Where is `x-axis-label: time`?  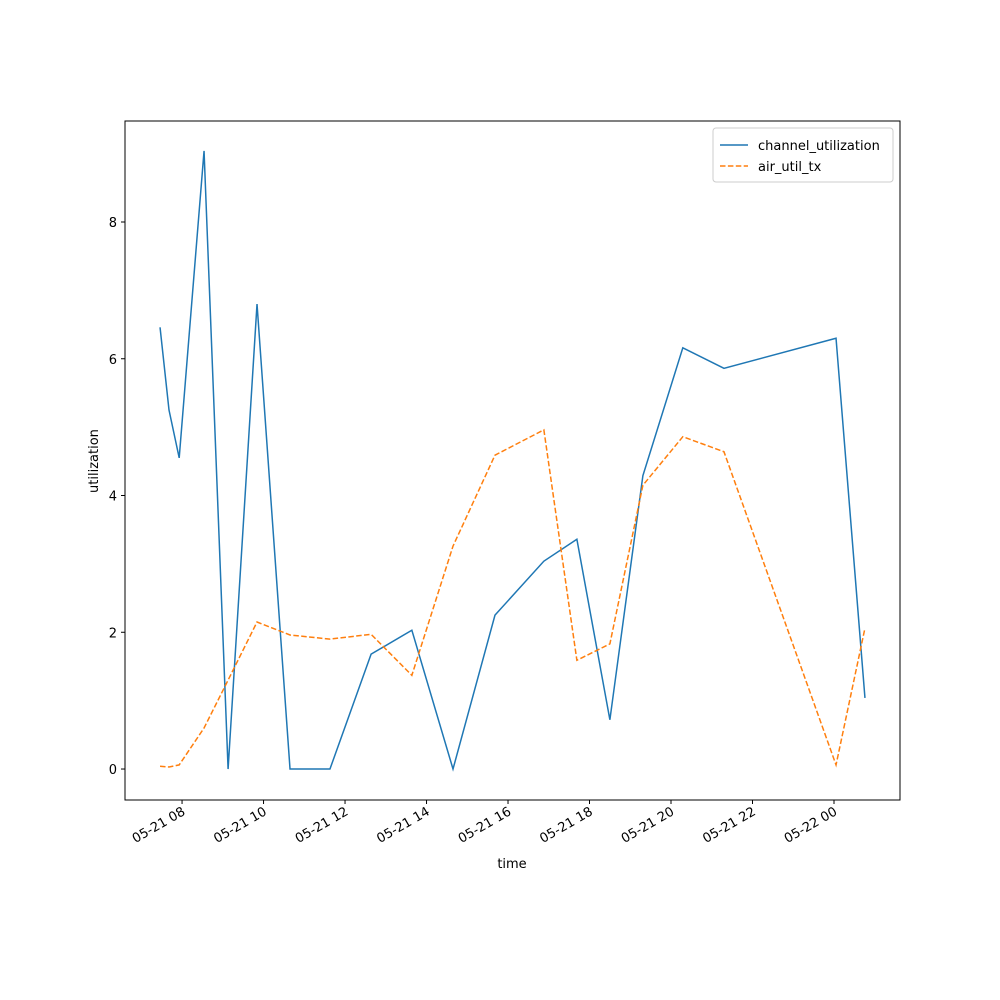
x-axis-label: time is located at coordinates (511, 864).